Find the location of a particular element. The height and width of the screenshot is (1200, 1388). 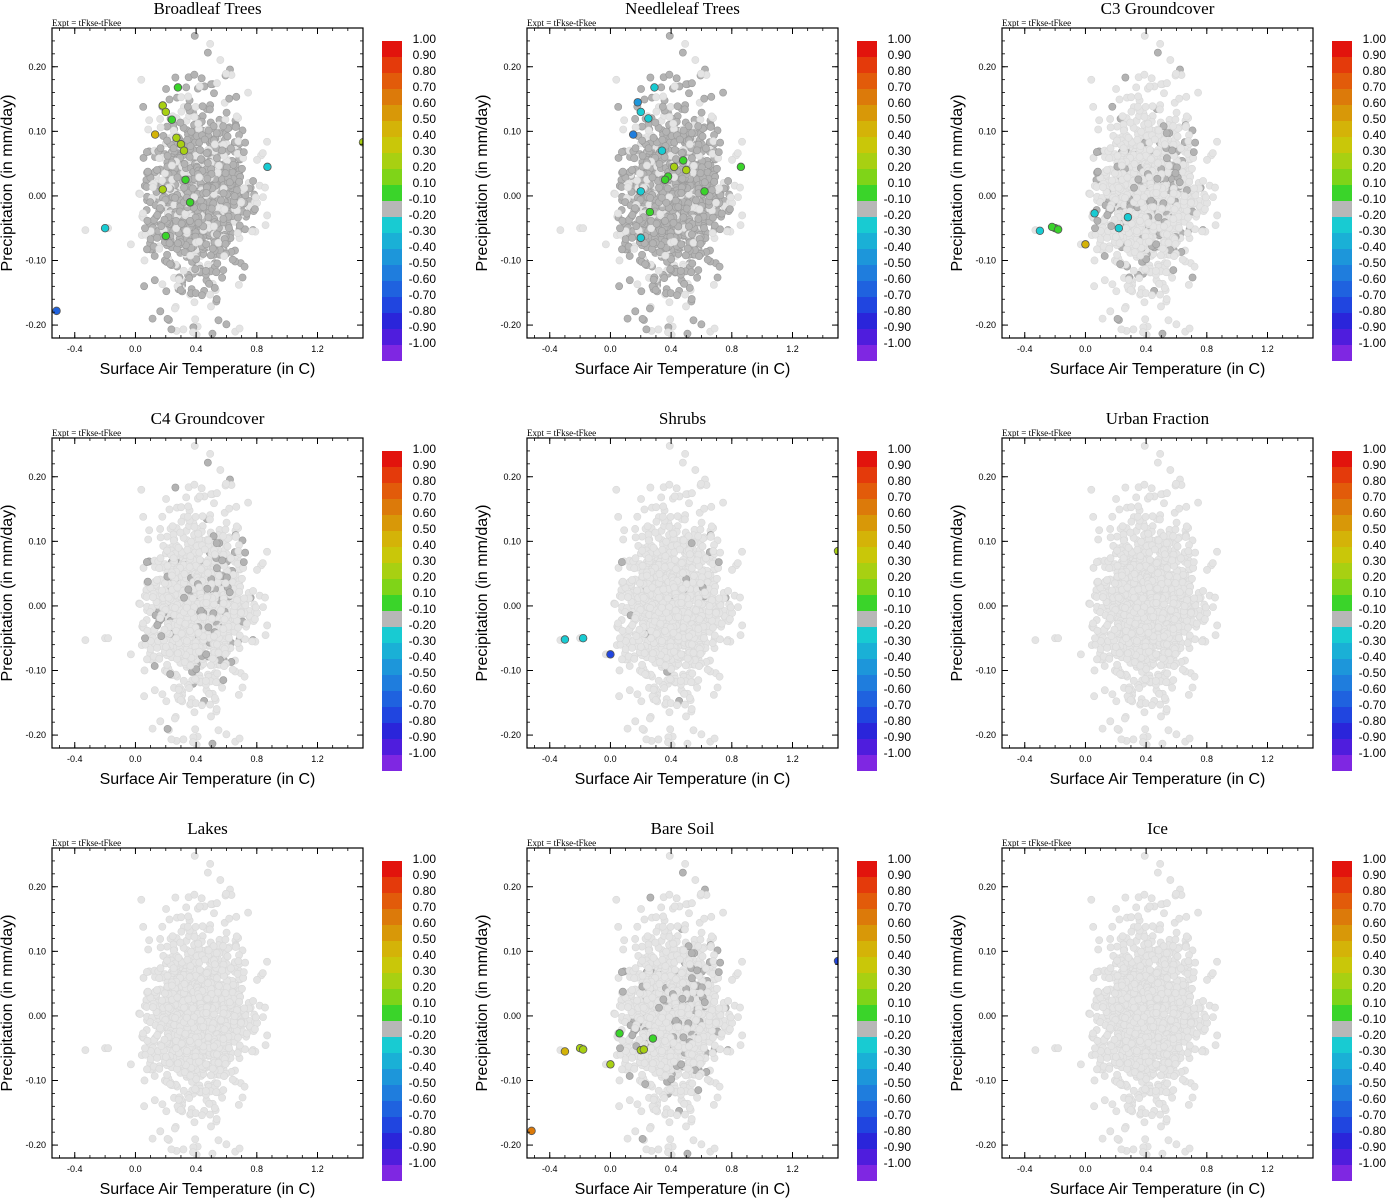

x-tick-label: 0.0 is located at coordinates (135, 349).